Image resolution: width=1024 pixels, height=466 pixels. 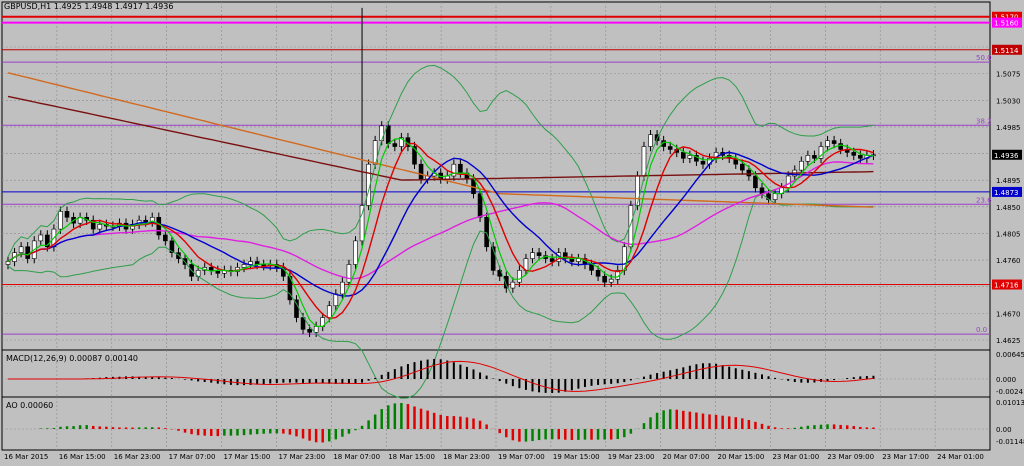 What do you see at coordinates (1006, 193) in the screenshot?
I see `price-tag-label: 1.4873` at bounding box center [1006, 193].